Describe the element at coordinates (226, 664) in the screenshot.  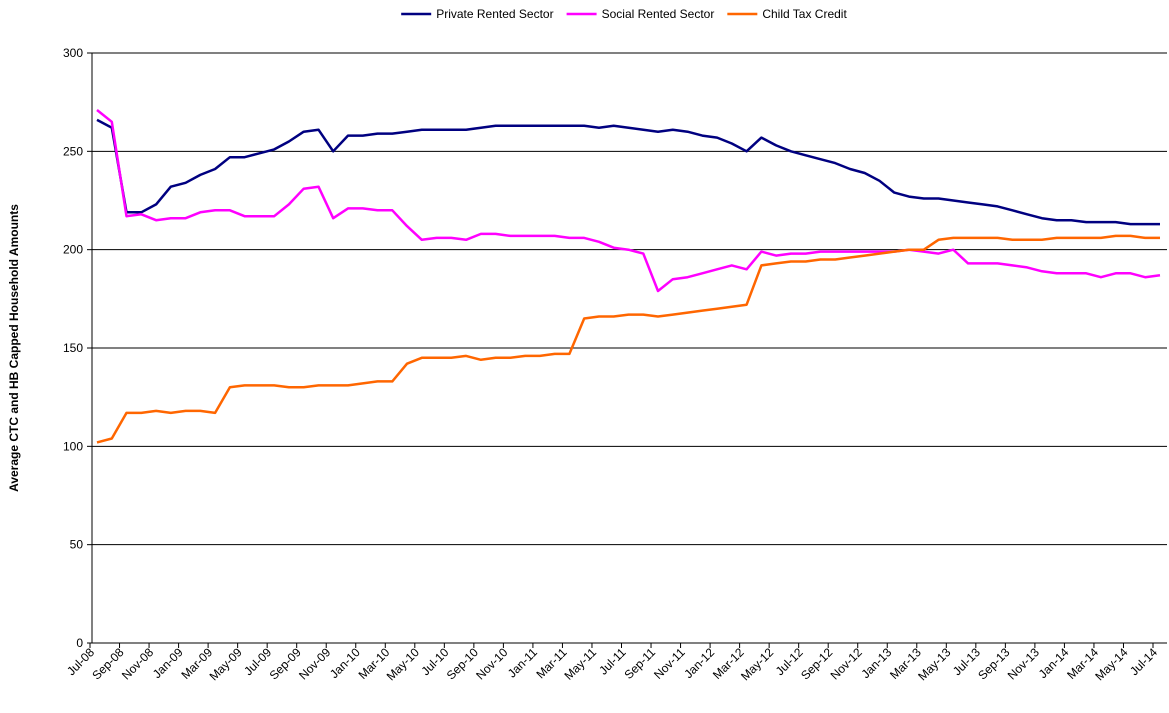
I see `x-tick-label: May-09` at that location.